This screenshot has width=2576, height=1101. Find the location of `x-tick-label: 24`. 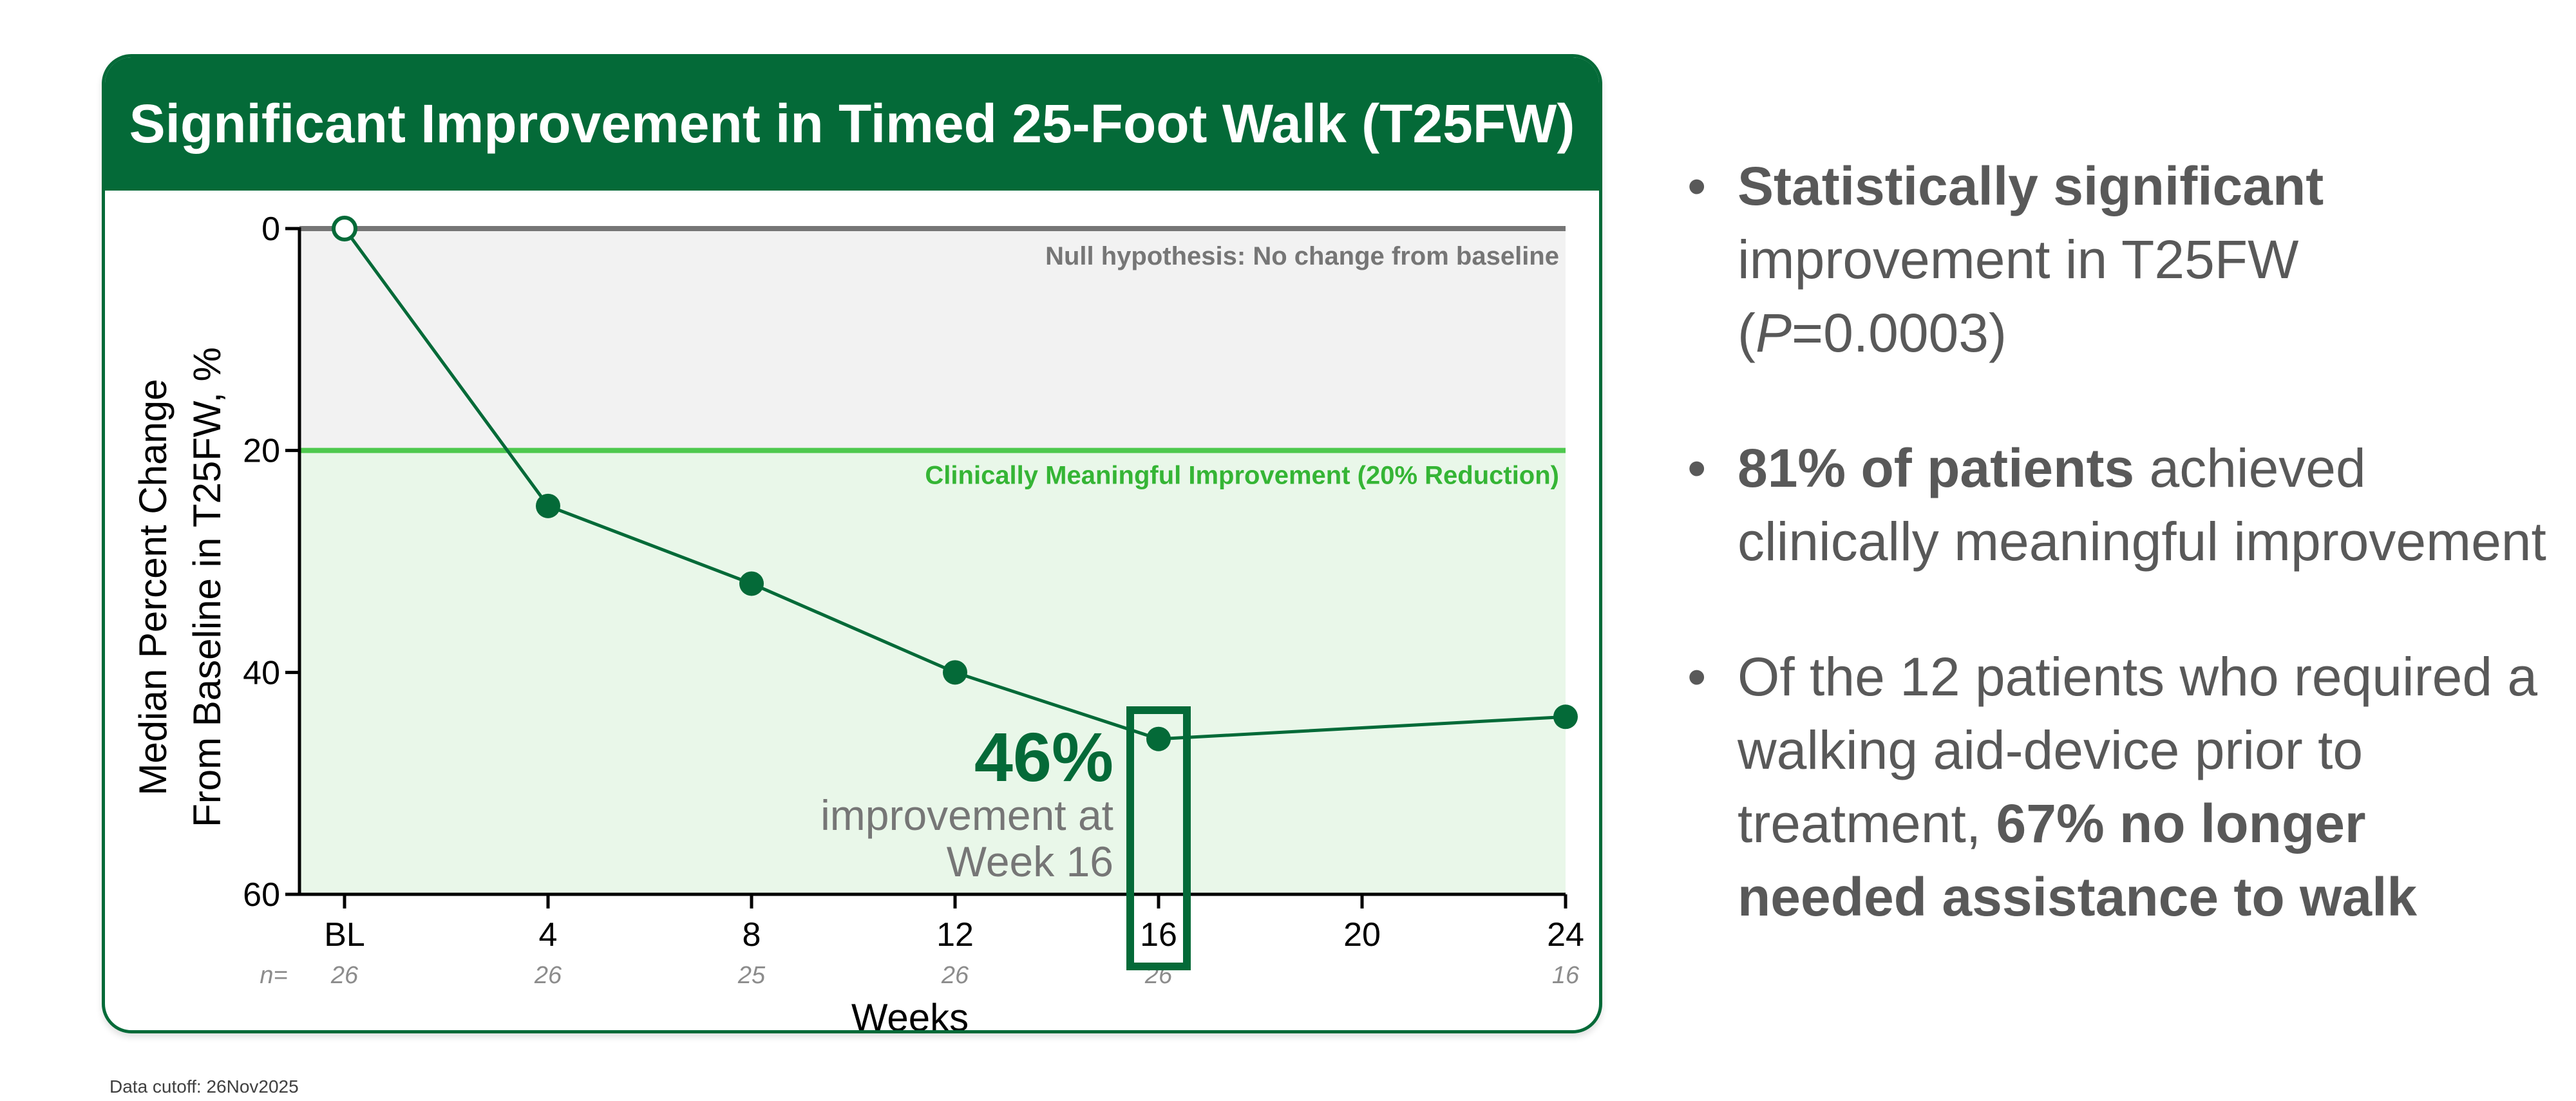

x-tick-label: 24 is located at coordinates (1566, 935).